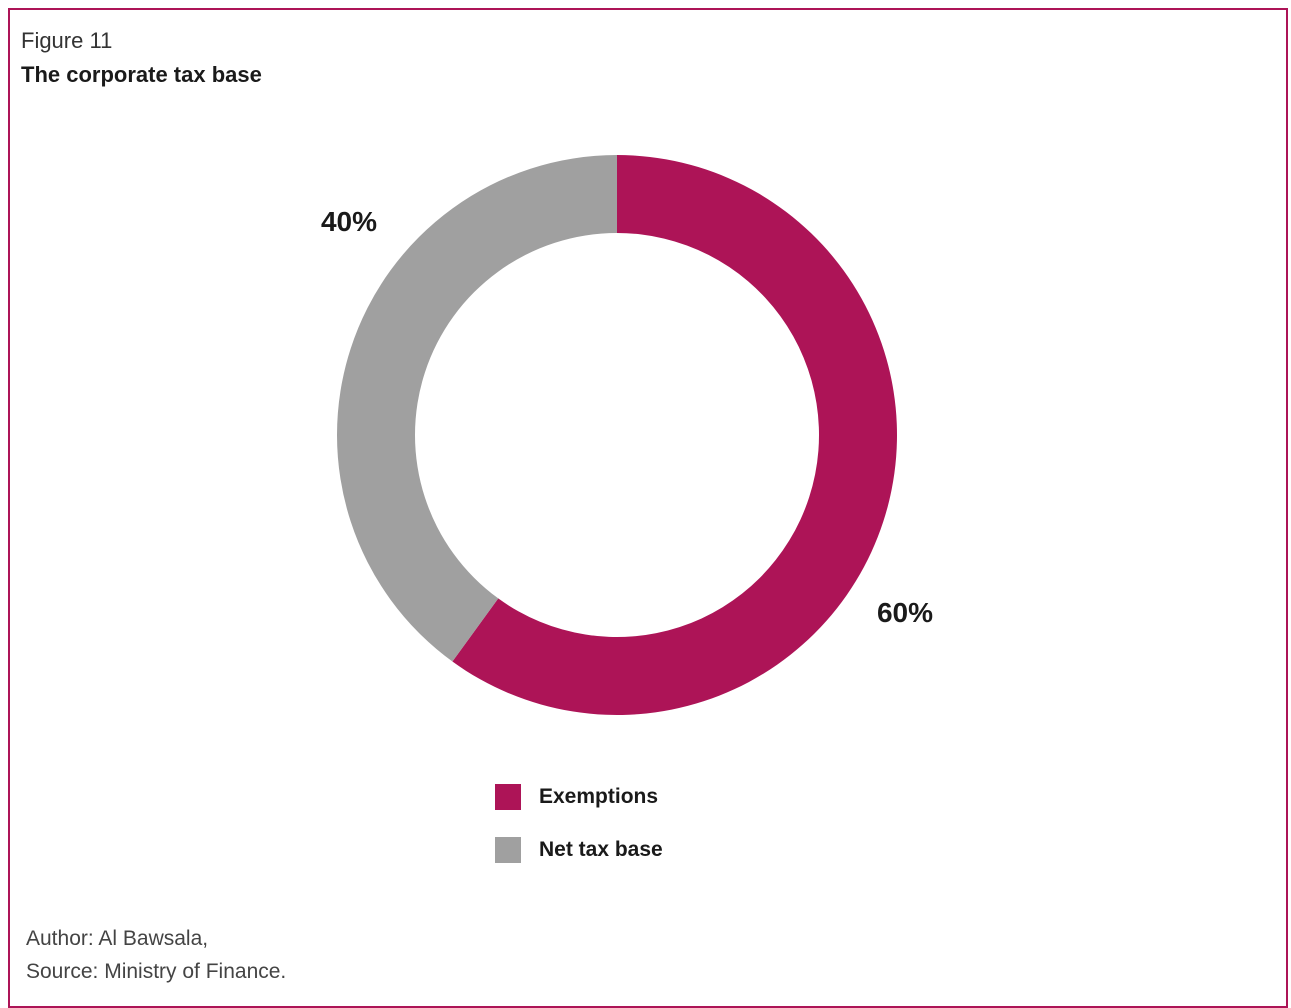 The width and height of the screenshot is (1291, 1008). What do you see at coordinates (156, 971) in the screenshot?
I see `source-note: Source: Ministry of Finance.` at bounding box center [156, 971].